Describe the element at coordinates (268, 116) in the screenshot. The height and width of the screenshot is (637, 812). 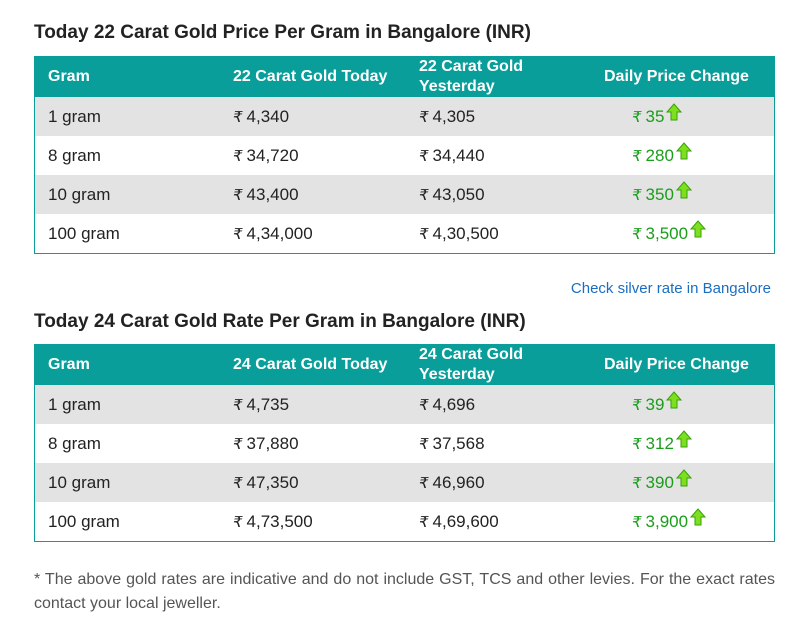
I see `cell-today-price-value: 4,340` at that location.